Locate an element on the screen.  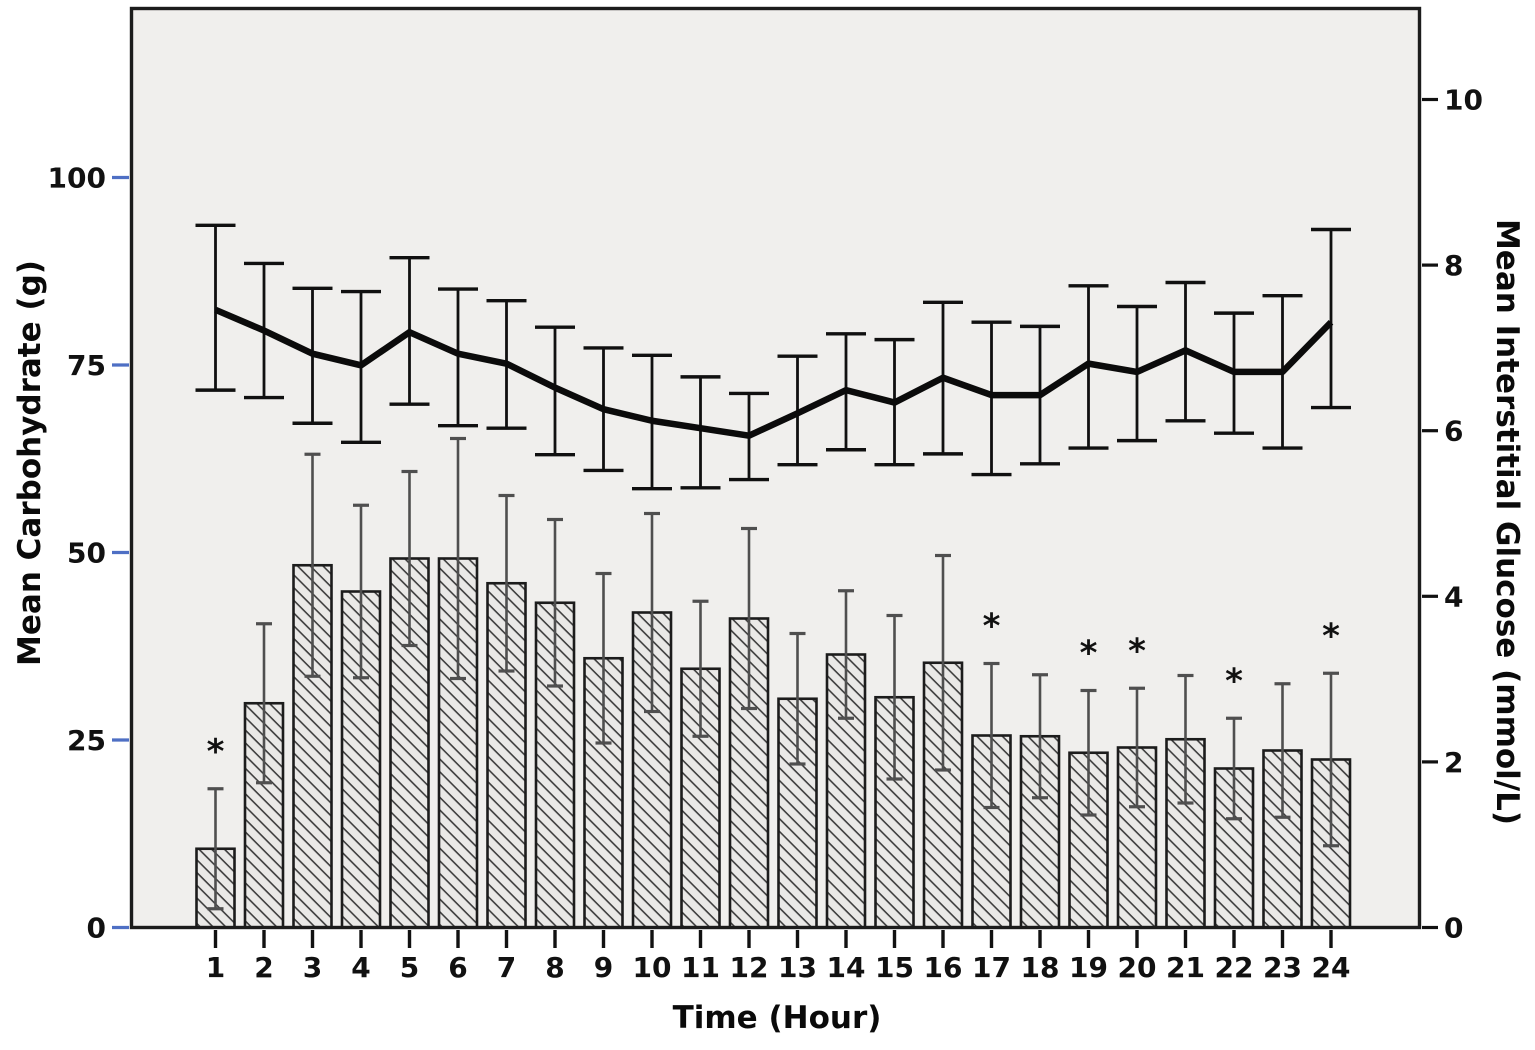
x-axis-tick-label: 2 is located at coordinates (263, 967).